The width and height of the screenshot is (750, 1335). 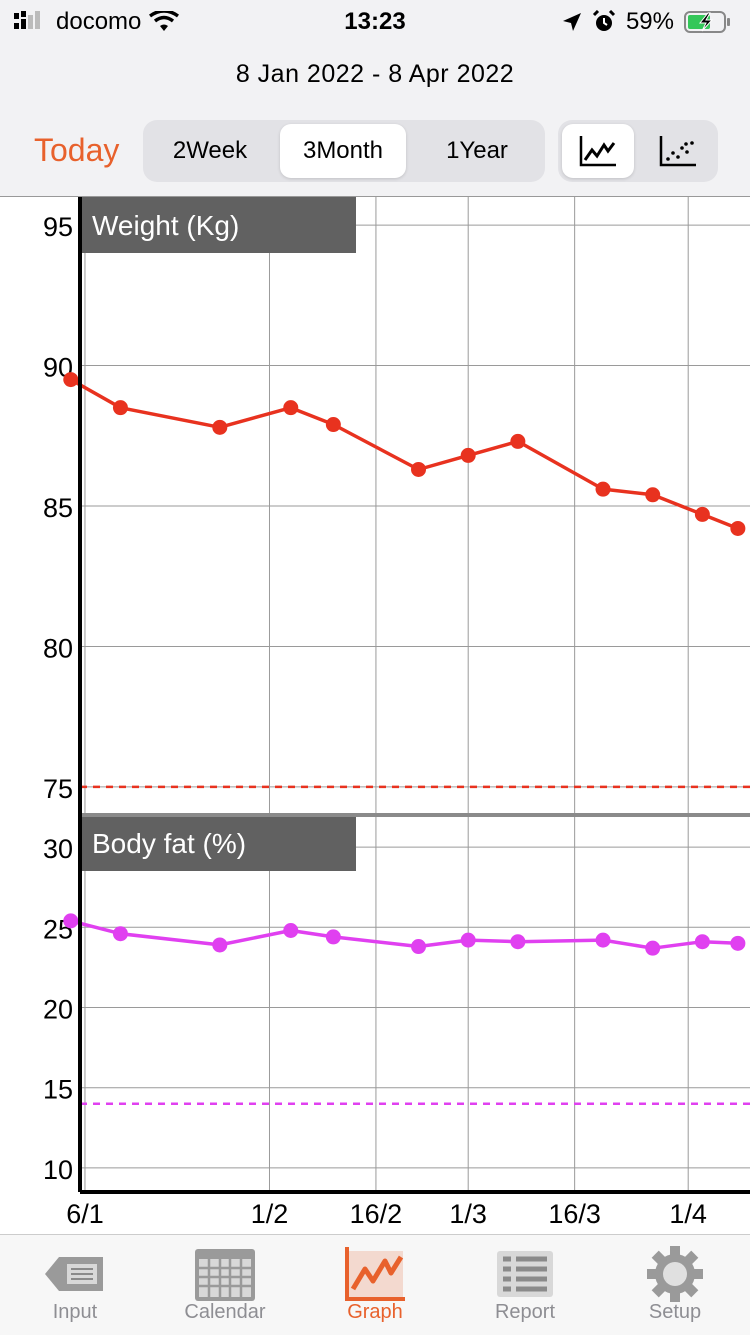 I want to click on tab-input: Input, so click(x=75, y=1285).